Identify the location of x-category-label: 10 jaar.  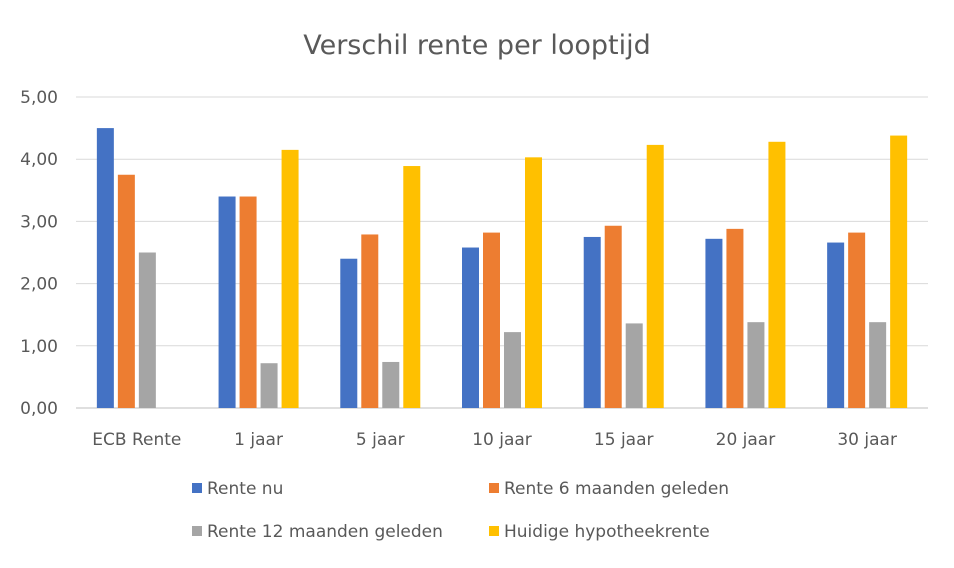
(502, 440).